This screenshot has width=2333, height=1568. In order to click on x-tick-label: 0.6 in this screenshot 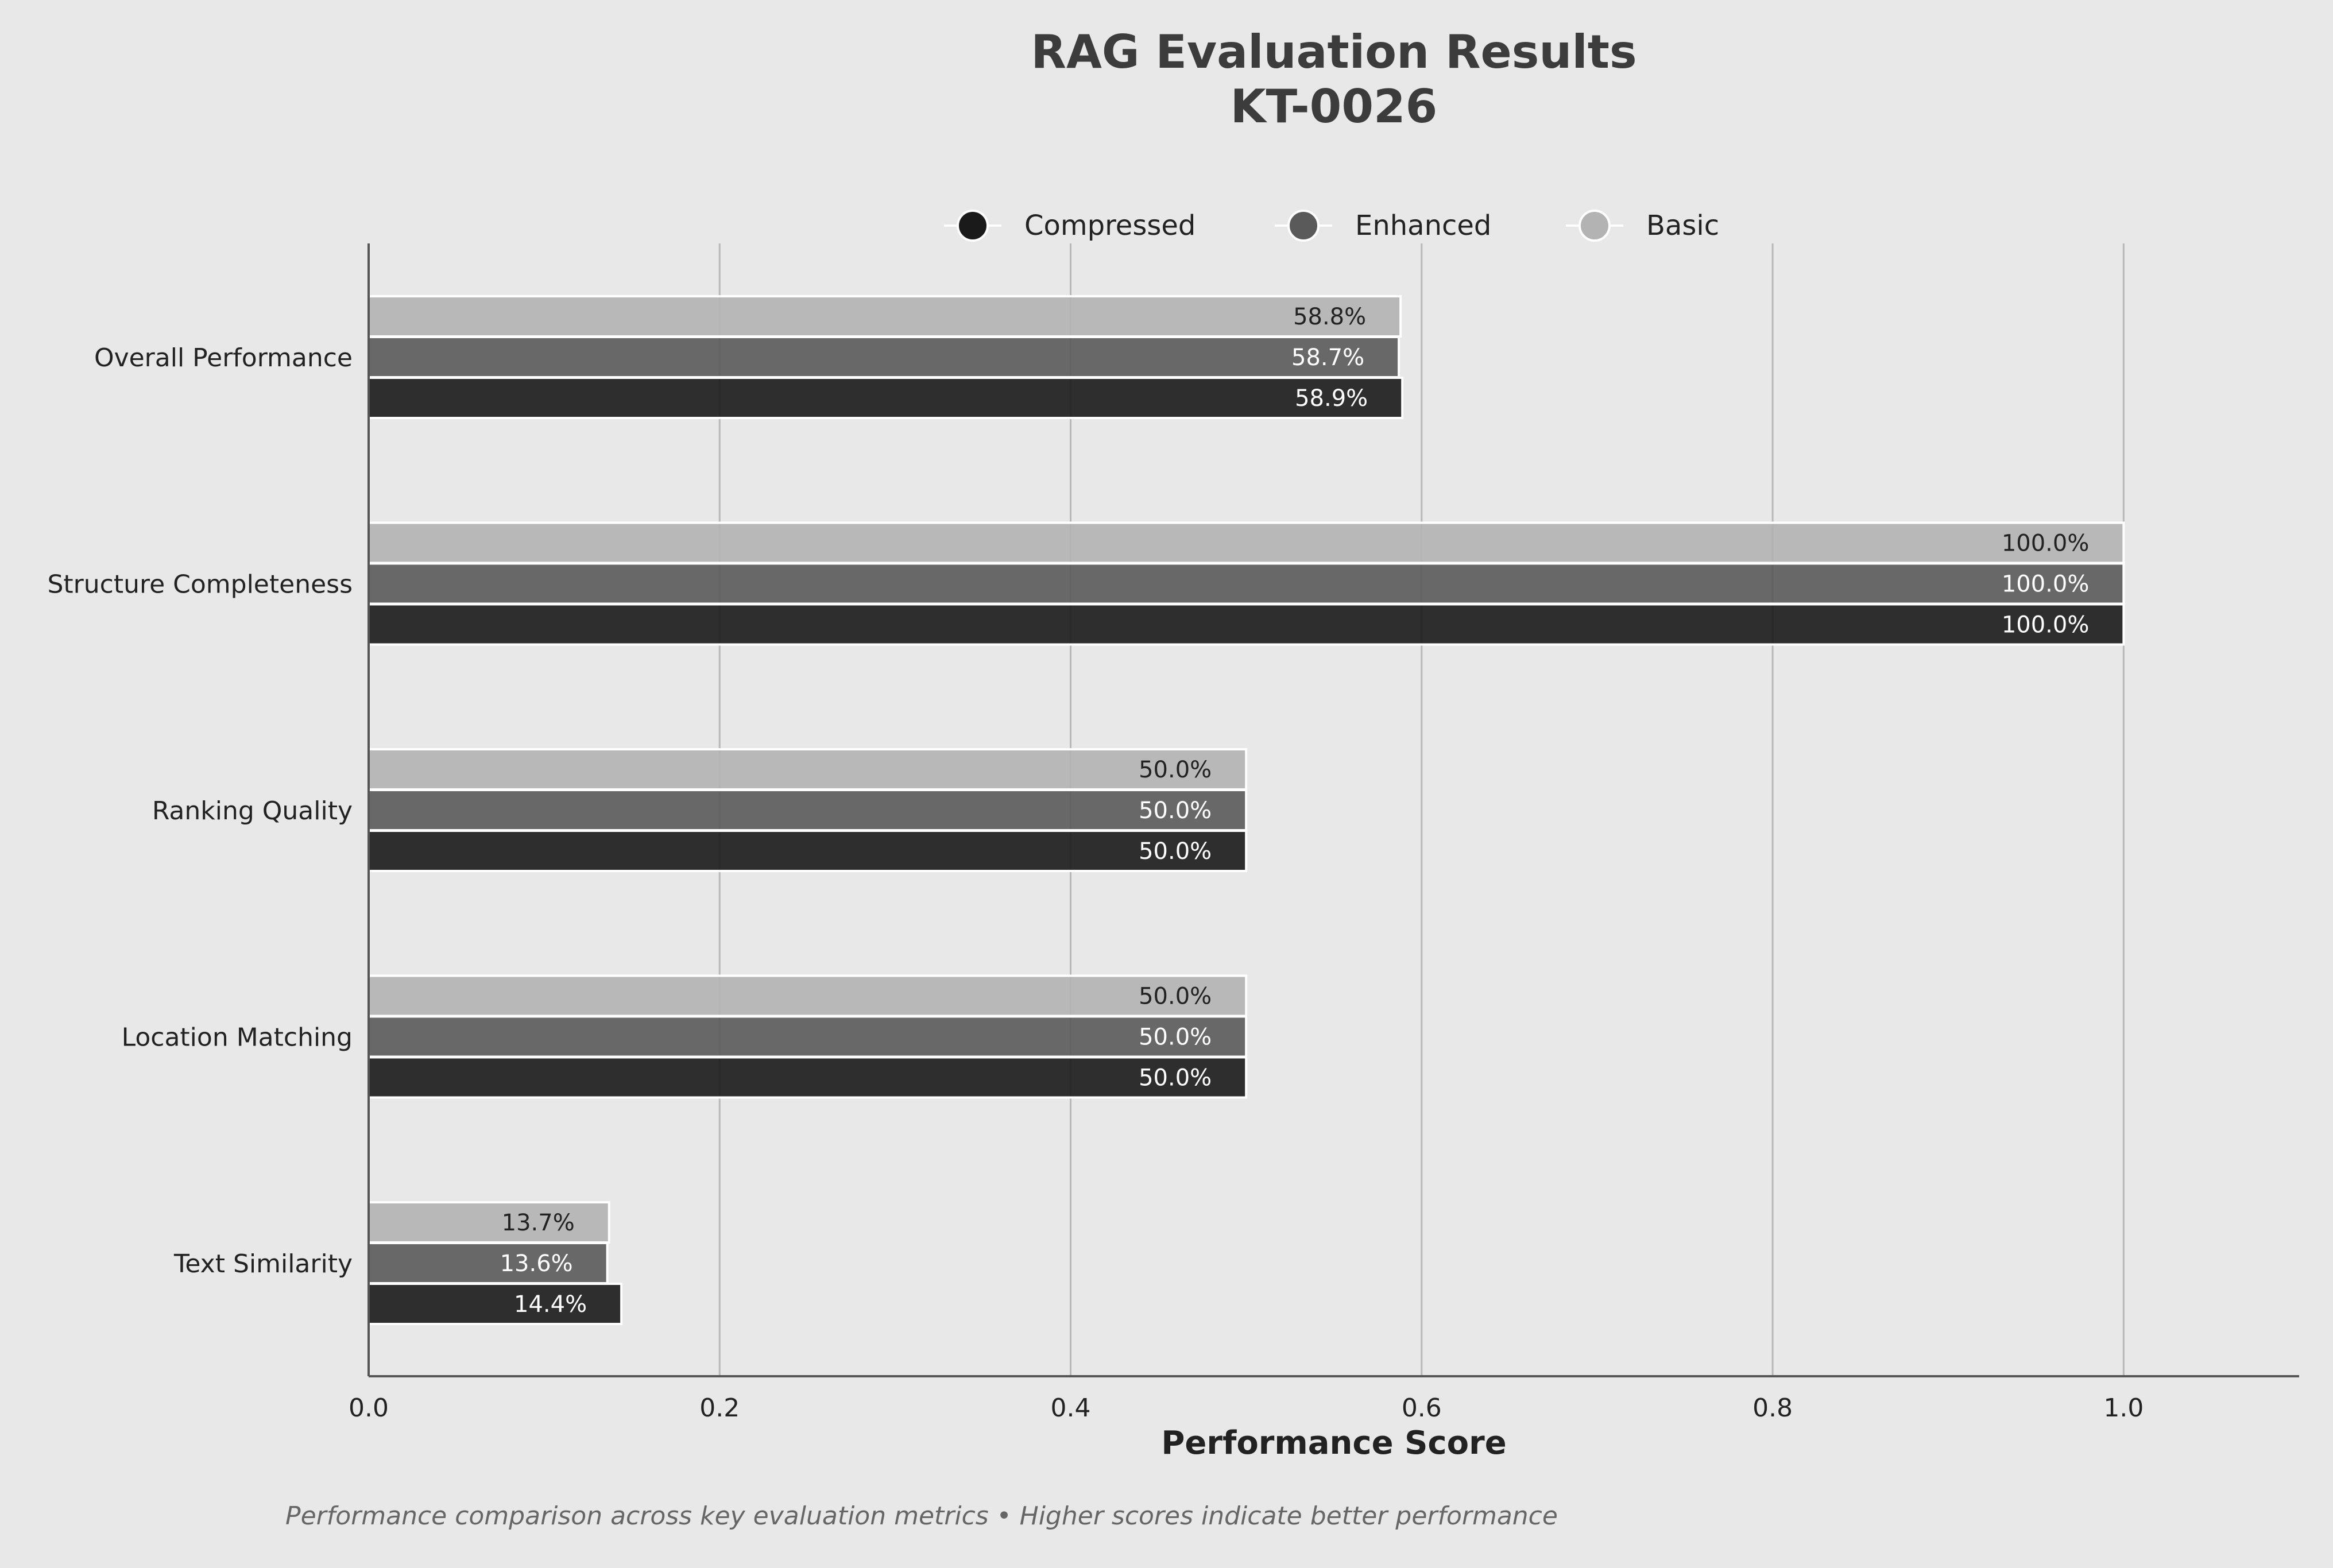, I will do `click(1422, 1408)`.